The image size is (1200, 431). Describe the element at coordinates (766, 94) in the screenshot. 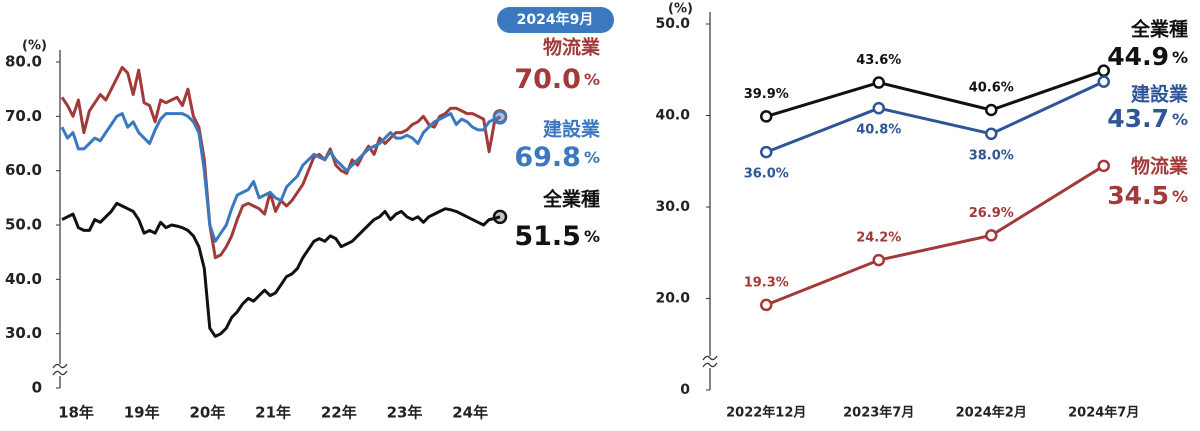

I see `data-label: 39.9%` at that location.